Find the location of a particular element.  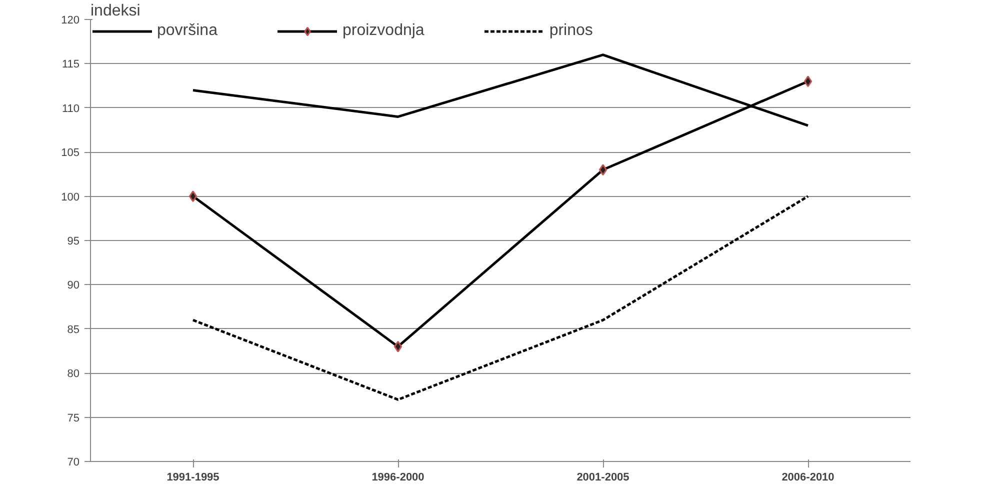

y-tick-label: 95 is located at coordinates (73, 242).